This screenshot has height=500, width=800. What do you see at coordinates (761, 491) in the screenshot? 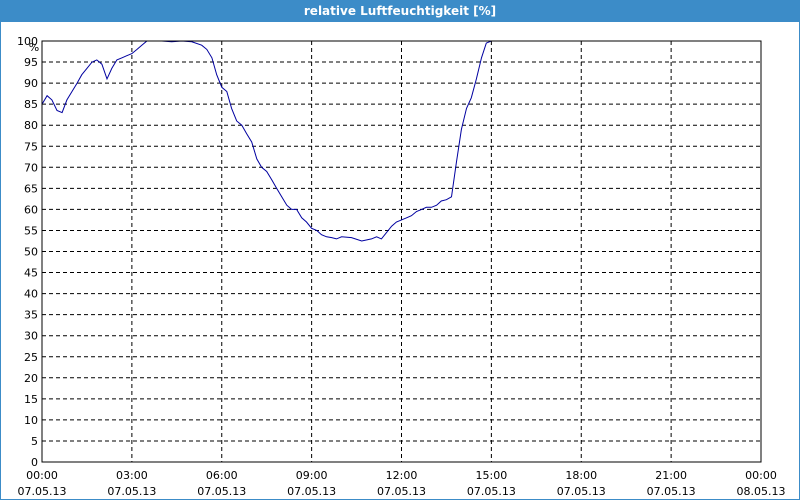
I see `x-tick-date-label: 08.05.13` at bounding box center [761, 491].